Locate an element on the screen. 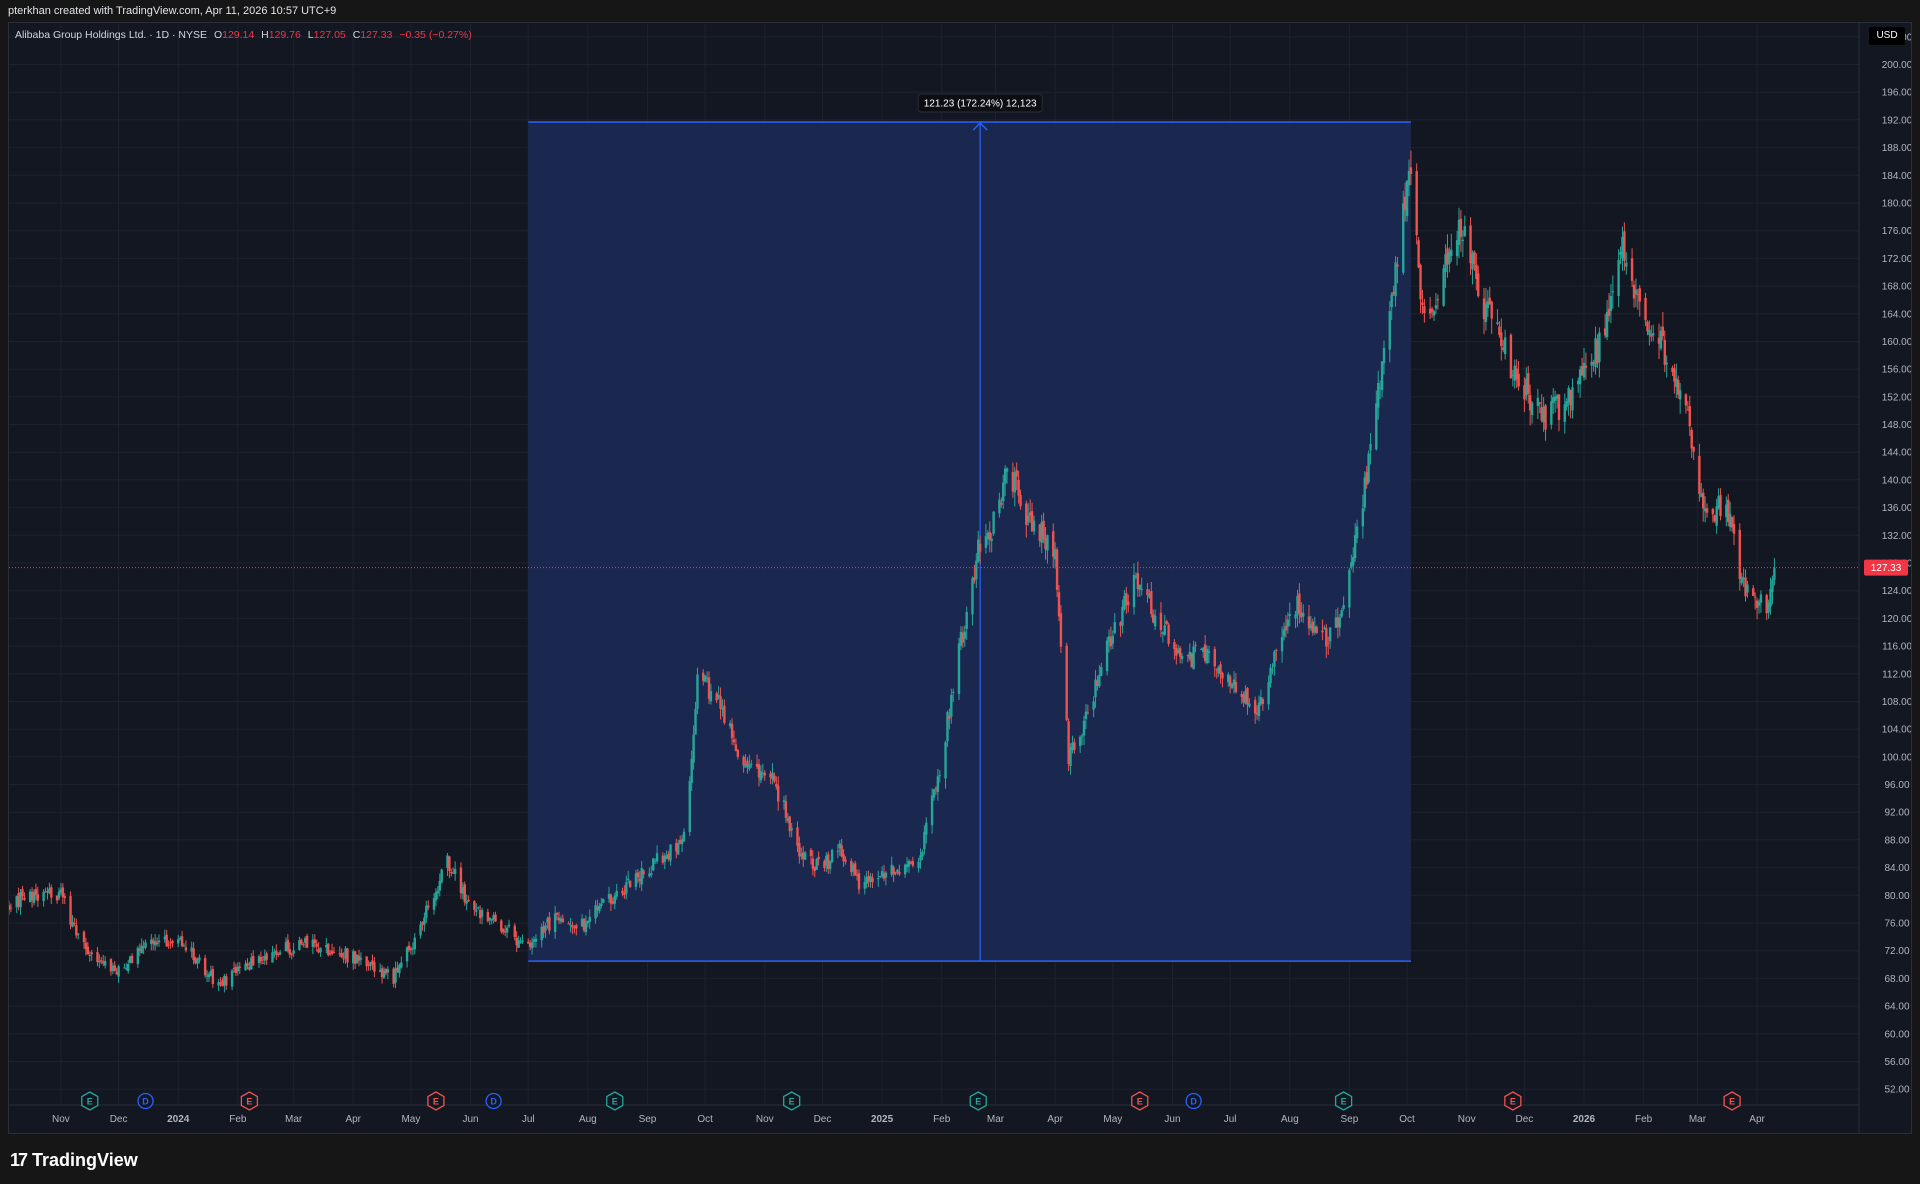 The height and width of the screenshot is (1184, 1920). event-marker-letter: E is located at coordinates (249, 1102).